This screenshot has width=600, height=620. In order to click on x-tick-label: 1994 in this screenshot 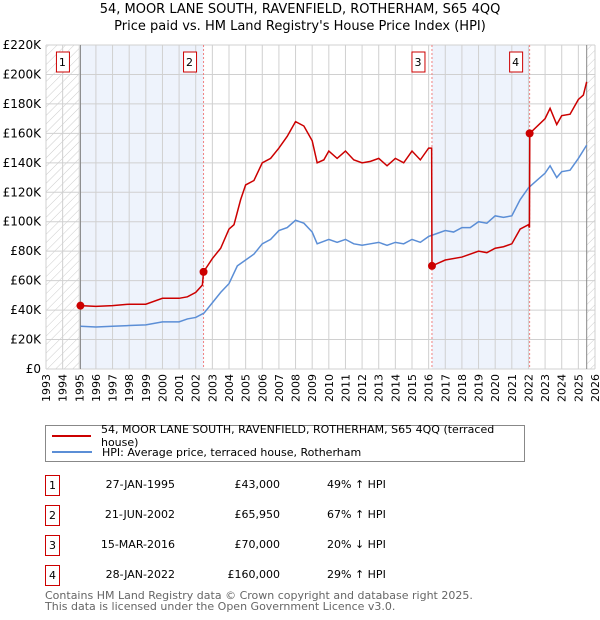, I will do `click(63, 388)`.